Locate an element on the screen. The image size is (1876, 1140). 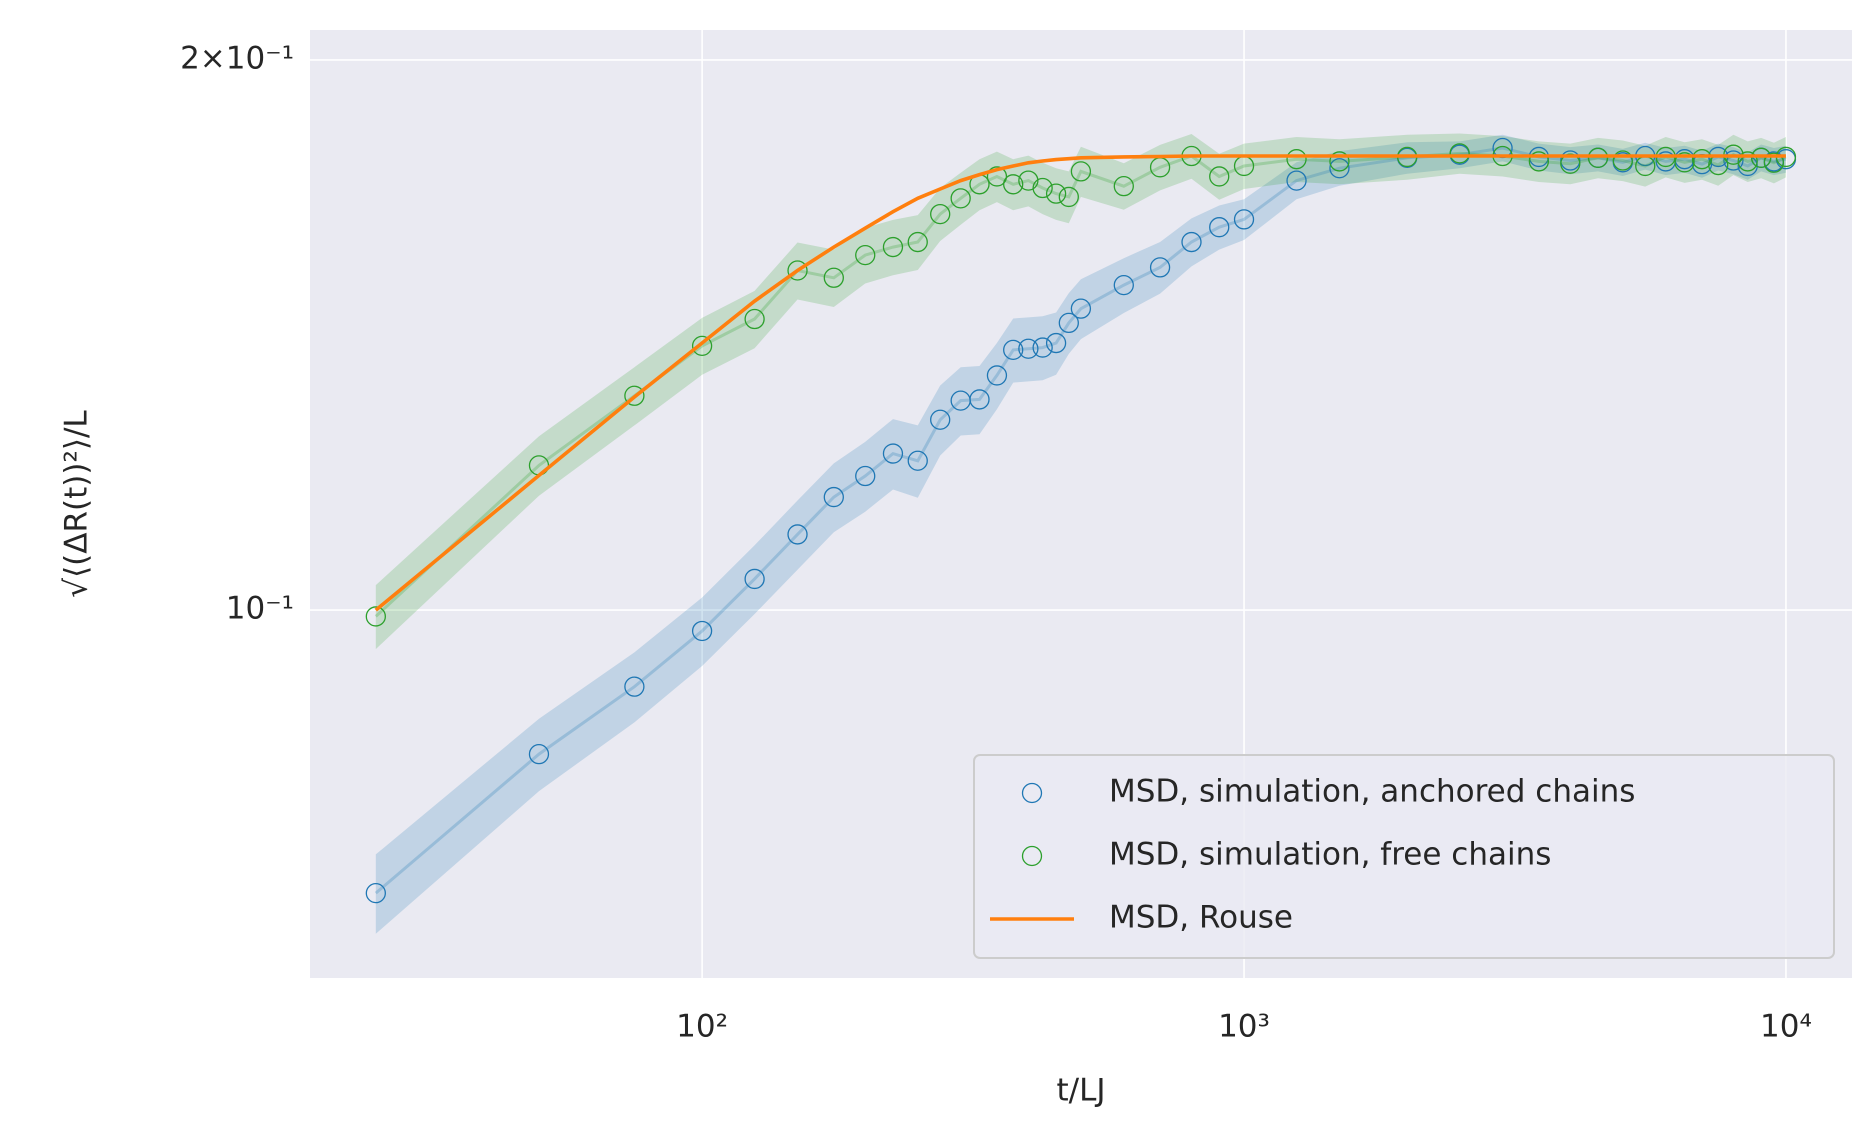
legend-box is located at coordinates (1404, 856).